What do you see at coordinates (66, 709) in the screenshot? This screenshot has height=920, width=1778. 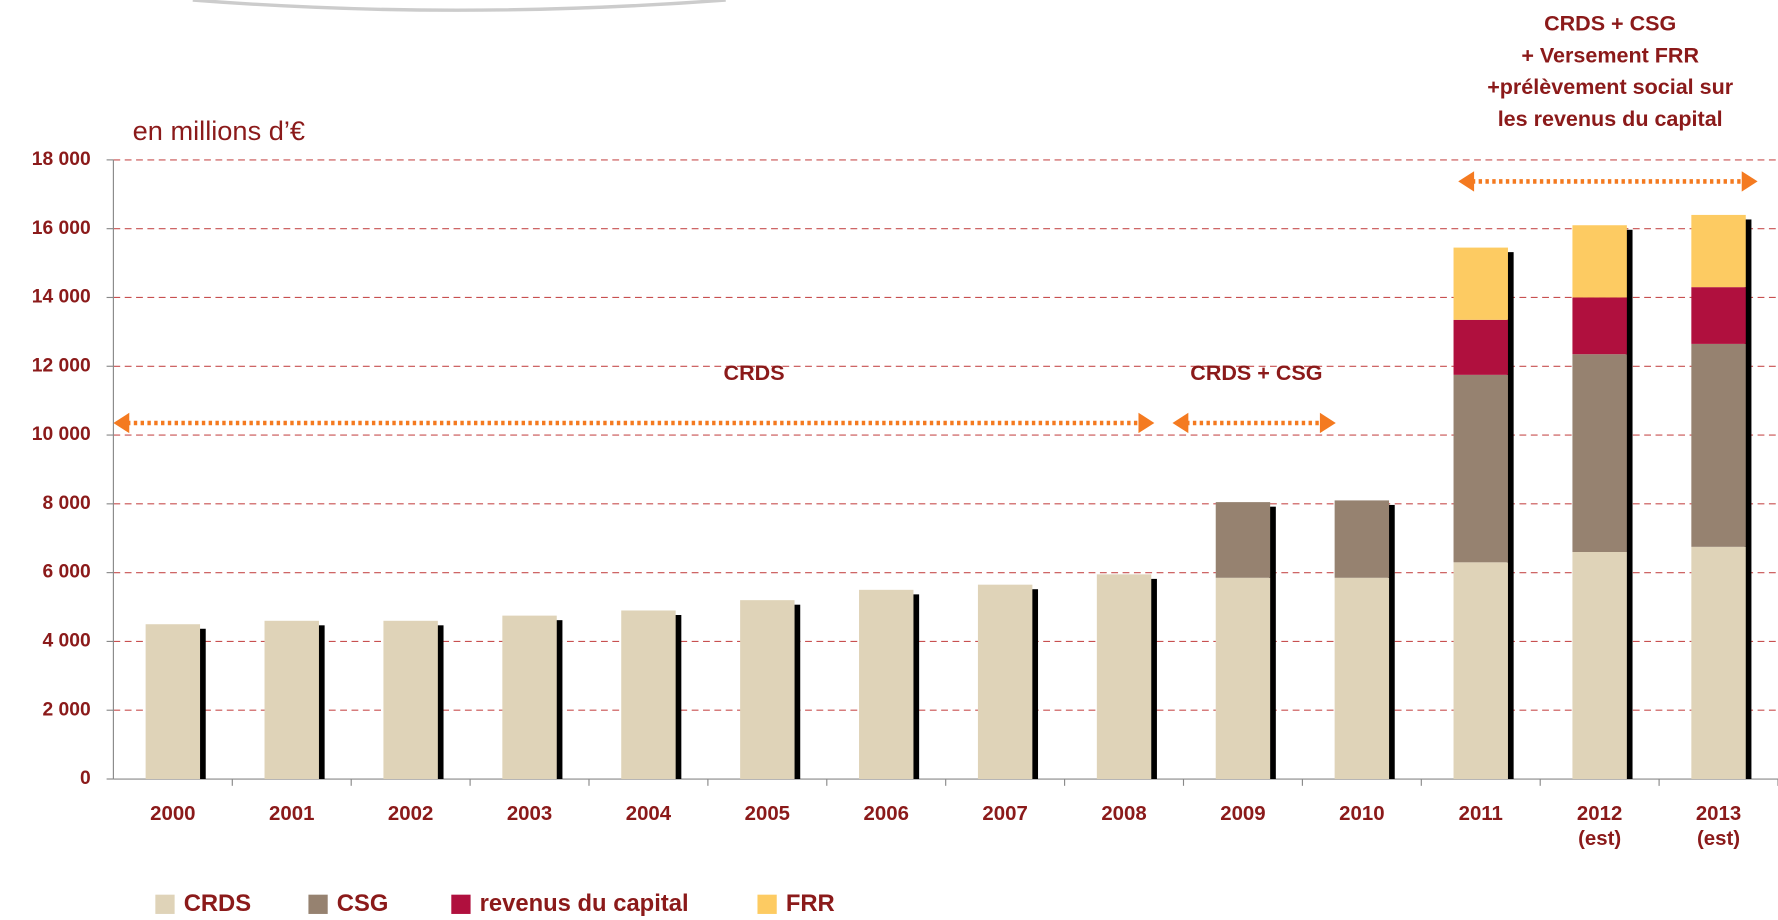 I see `y-tick-label: 2 000` at bounding box center [66, 709].